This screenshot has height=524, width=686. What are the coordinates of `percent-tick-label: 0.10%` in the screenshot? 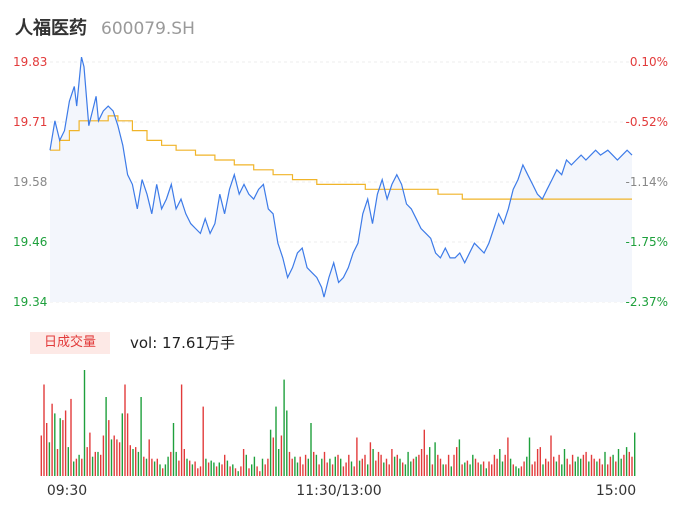 It's located at (649, 62).